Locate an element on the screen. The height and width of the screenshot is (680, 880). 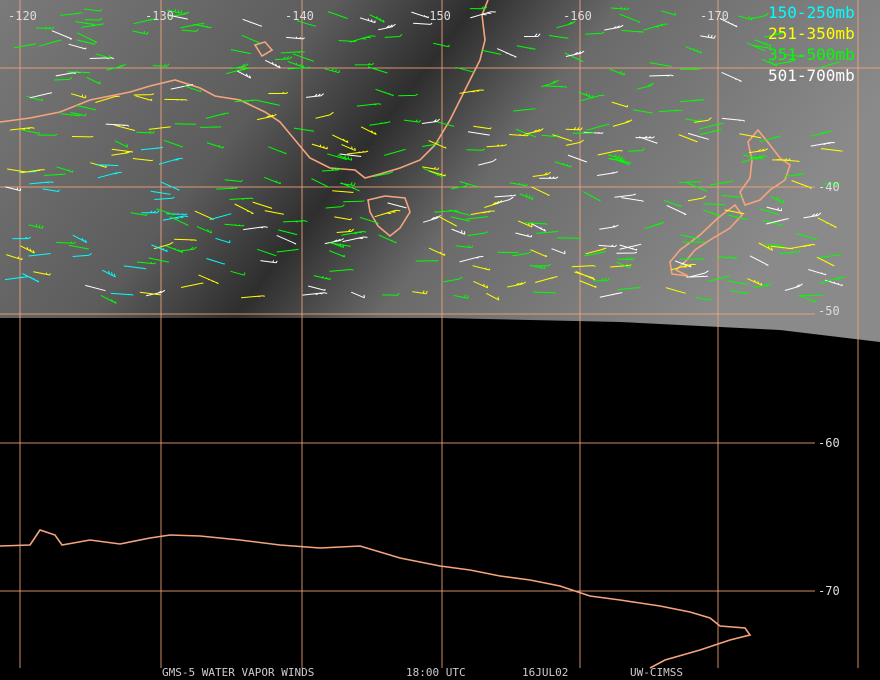
footer-product: GMS-5 WATER VAPOR WINDS is located at coordinates (238, 672).